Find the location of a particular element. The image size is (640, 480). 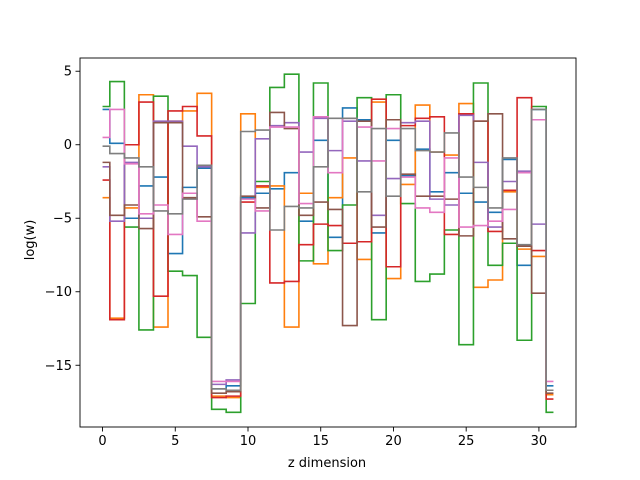

x-tick-label: 5 is located at coordinates (175, 441).